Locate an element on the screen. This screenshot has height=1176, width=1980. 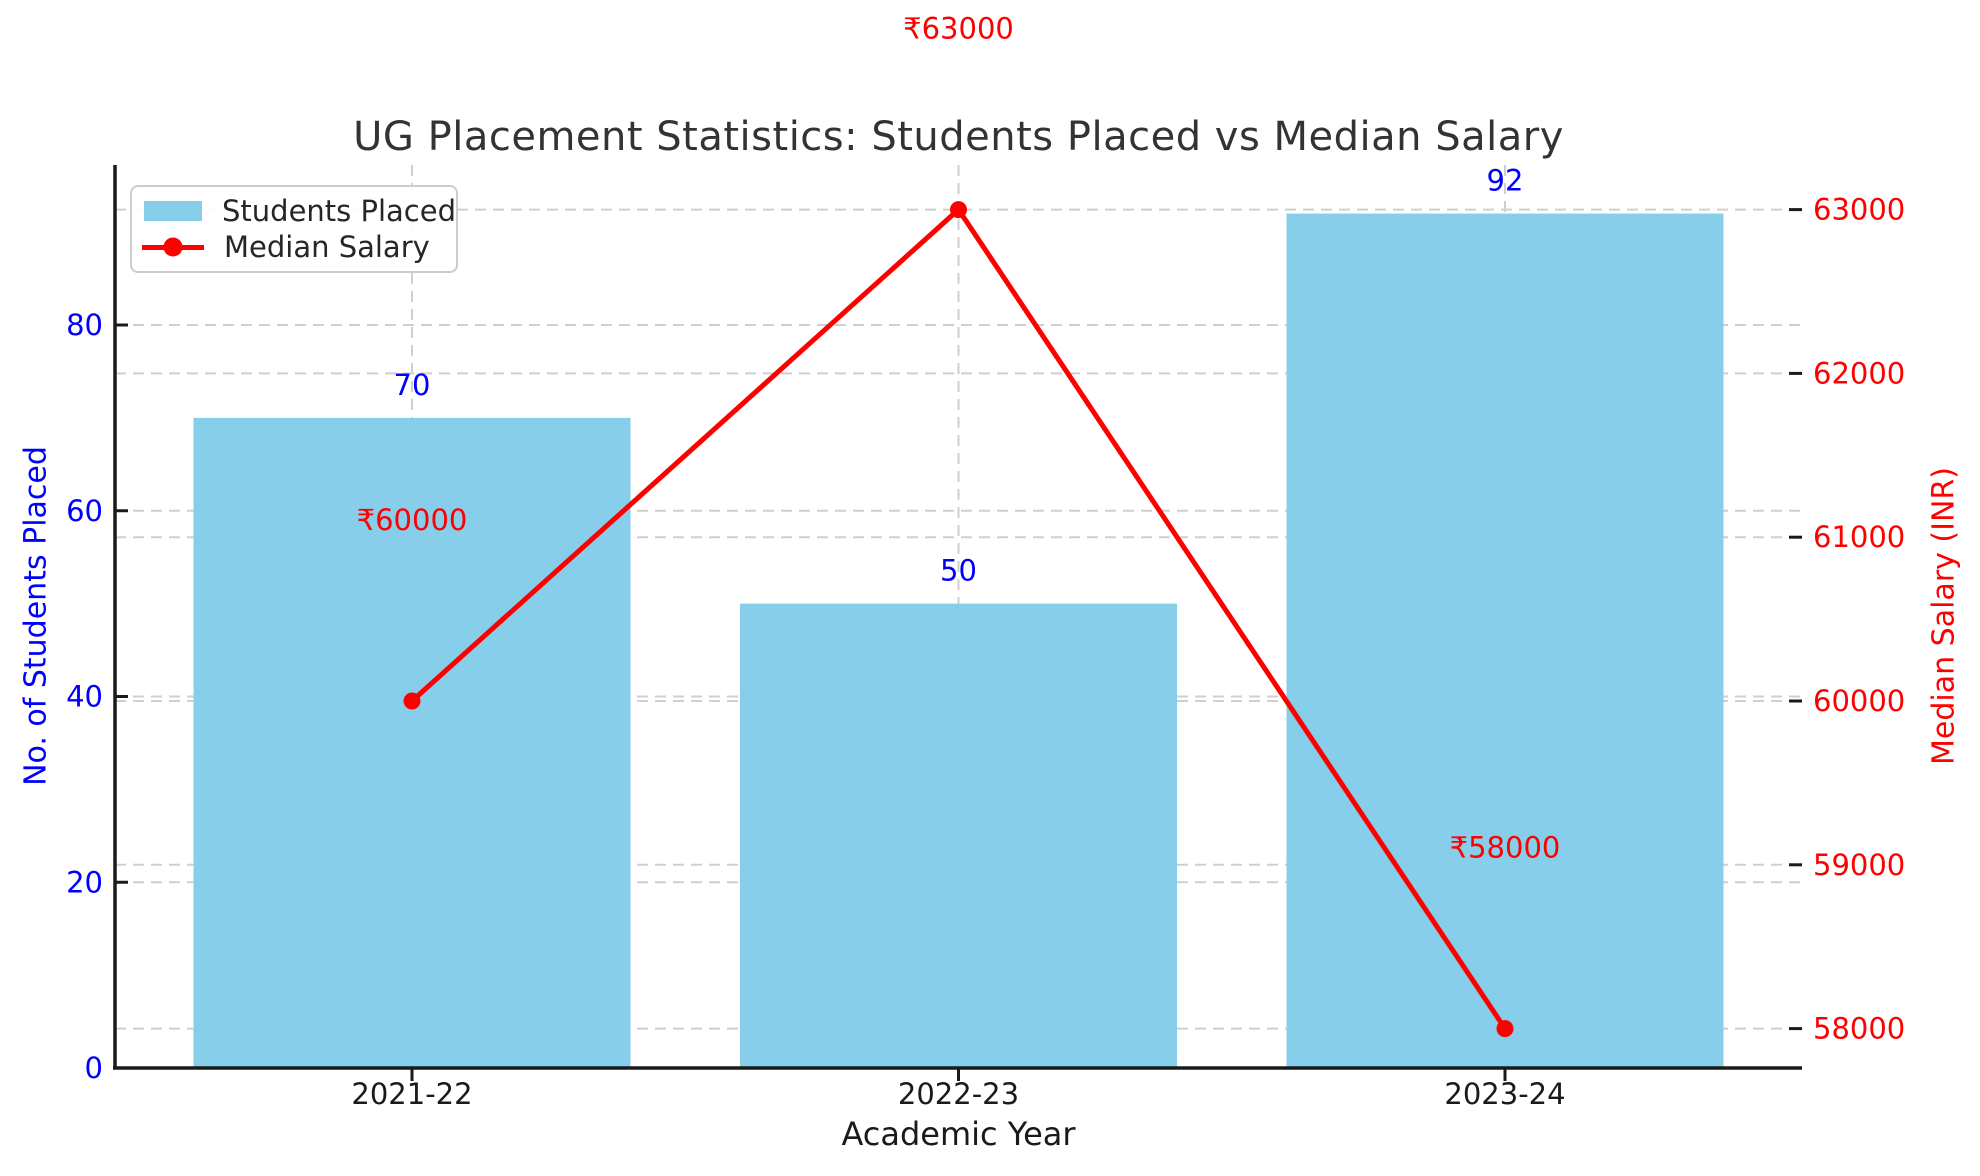
bar-swatch-icon is located at coordinates (173, 211).